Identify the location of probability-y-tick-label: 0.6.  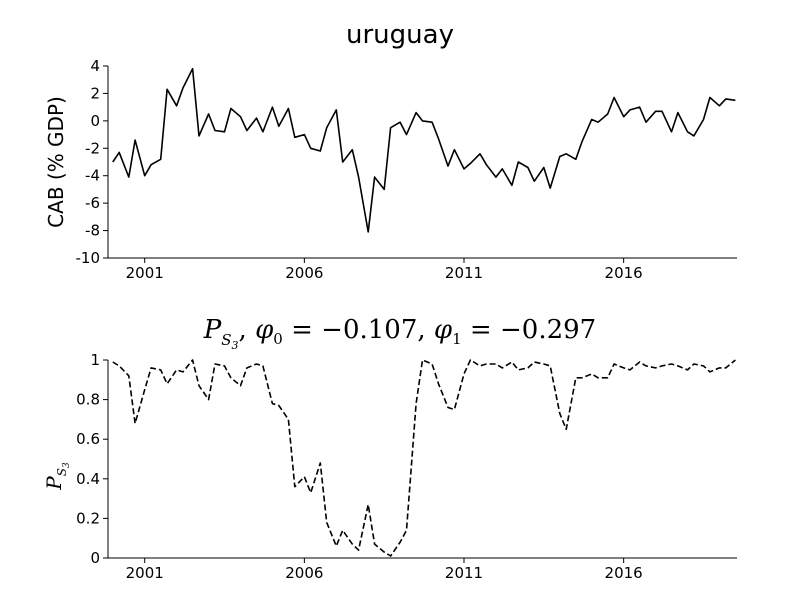
(88, 439).